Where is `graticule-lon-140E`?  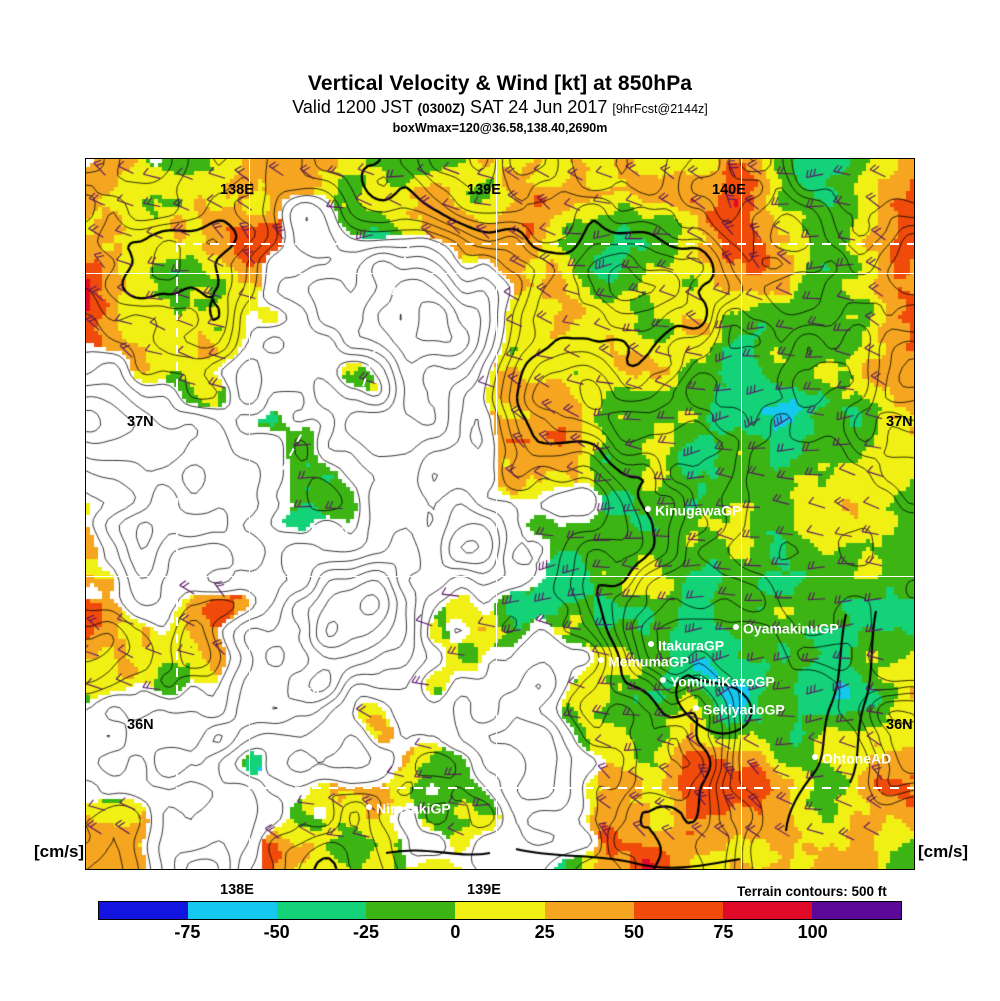
graticule-lon-140E is located at coordinates (741, 514).